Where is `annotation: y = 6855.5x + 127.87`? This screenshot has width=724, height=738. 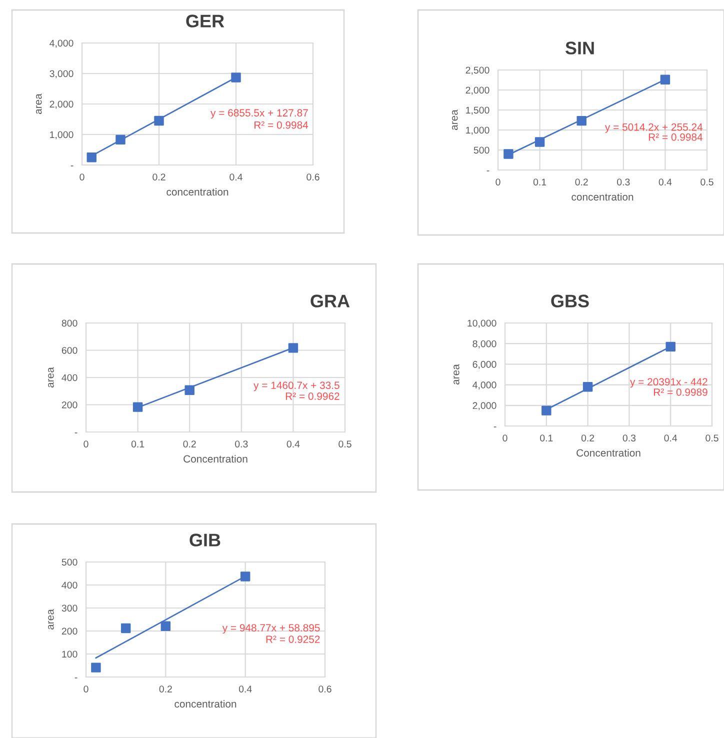
annotation: y = 6855.5x + 127.87 is located at coordinates (259, 114).